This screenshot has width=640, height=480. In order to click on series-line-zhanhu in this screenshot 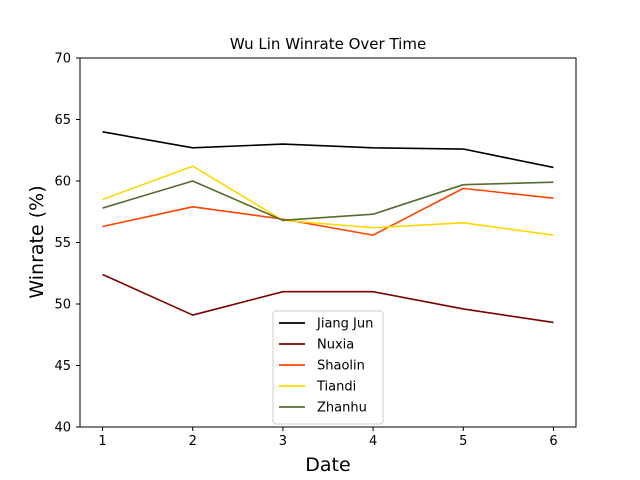, I will do `click(328, 201)`.